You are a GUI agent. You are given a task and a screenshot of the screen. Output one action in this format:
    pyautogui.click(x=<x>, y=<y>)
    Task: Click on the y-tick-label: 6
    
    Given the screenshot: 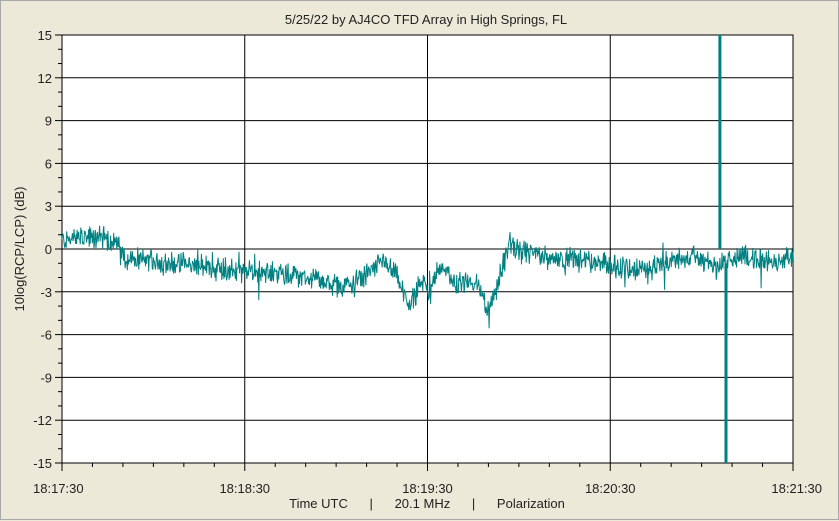 What is the action you would take?
    pyautogui.click(x=48, y=163)
    